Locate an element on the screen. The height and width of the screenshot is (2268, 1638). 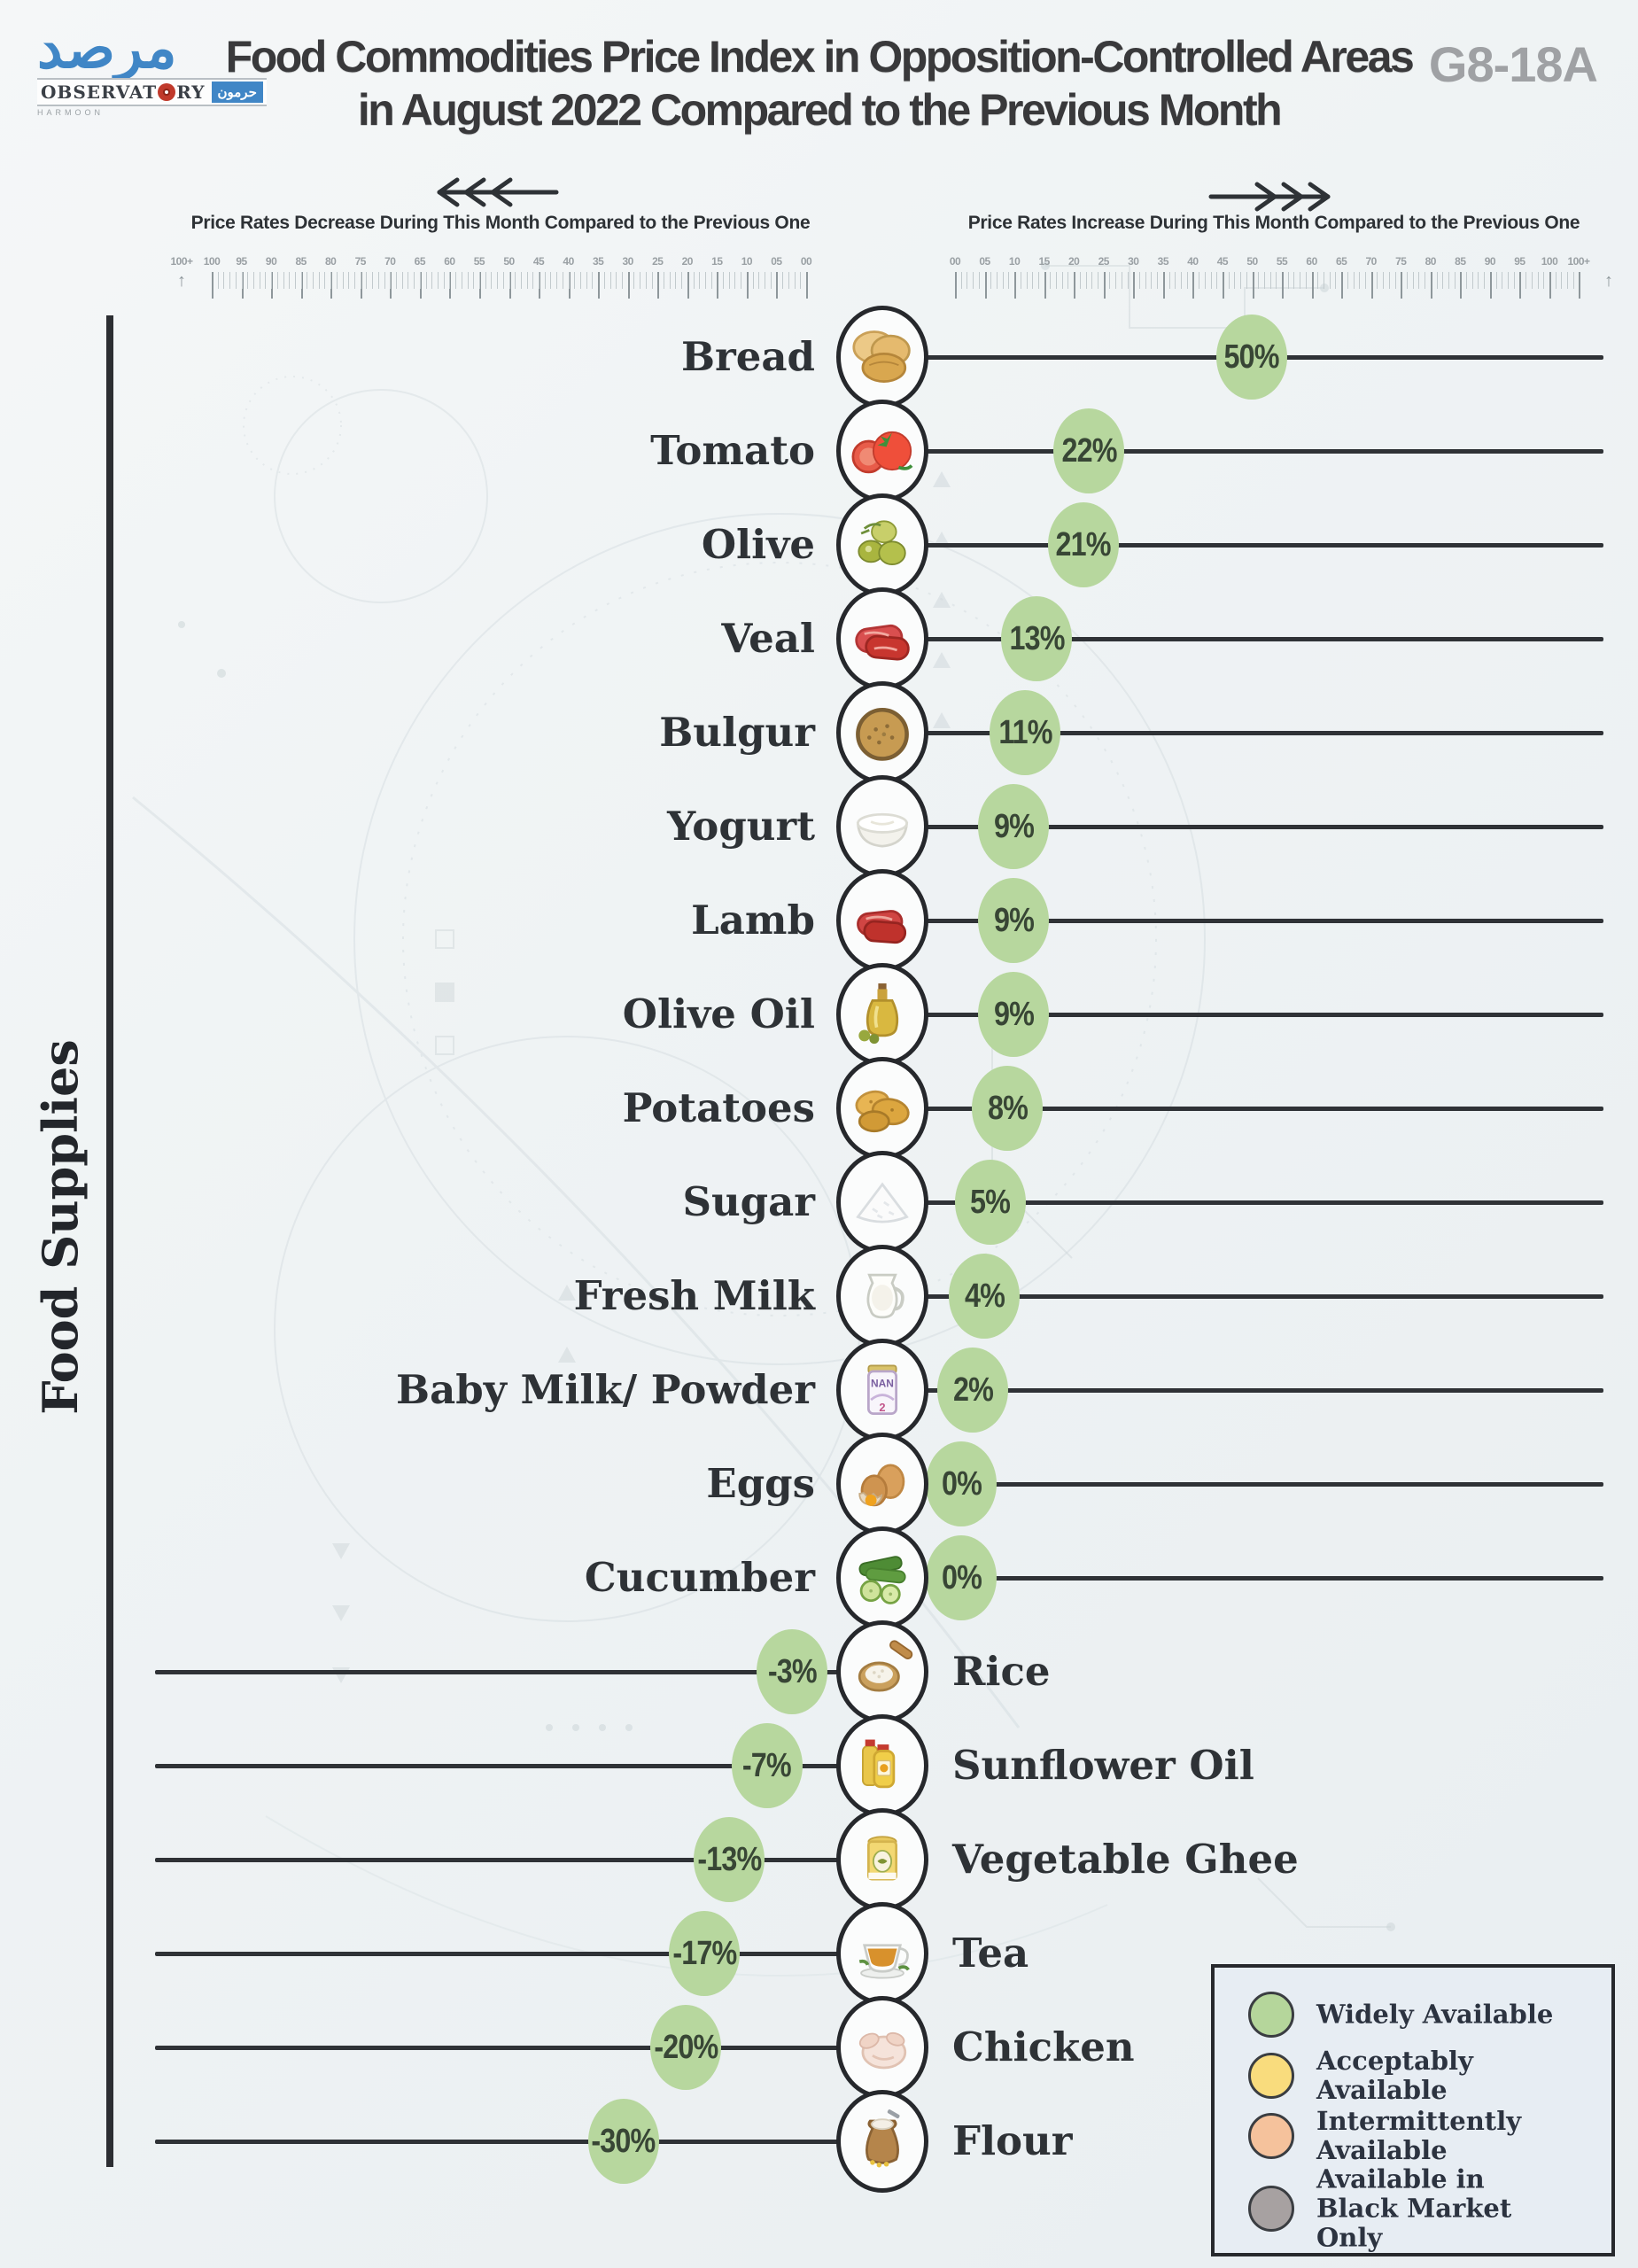
commodity-label: Chicken is located at coordinates (1043, 2046).